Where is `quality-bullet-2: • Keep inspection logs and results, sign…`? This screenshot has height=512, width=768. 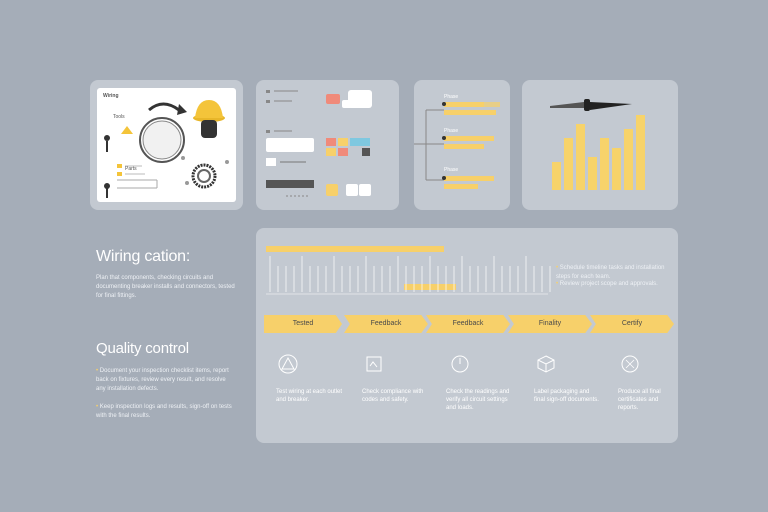
quality-bullet-2: • Keep inspection logs and results, sign… is located at coordinates (166, 412).